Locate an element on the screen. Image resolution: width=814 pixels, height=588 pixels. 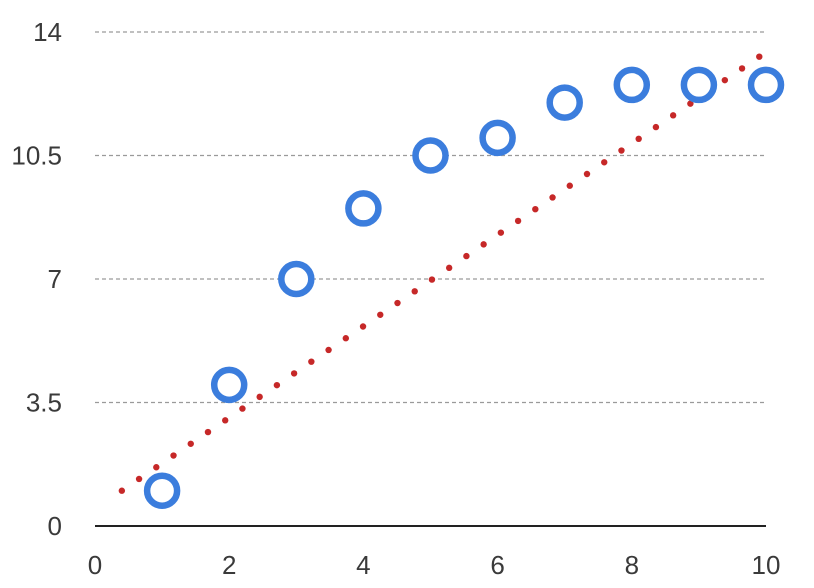
y-tick-label: 14 is located at coordinates (47, 32).